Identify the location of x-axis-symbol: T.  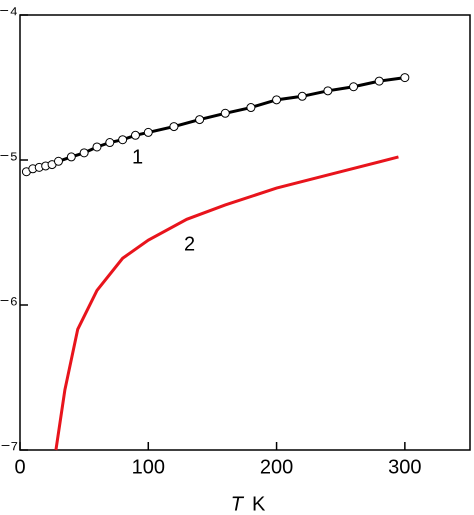
(238, 504).